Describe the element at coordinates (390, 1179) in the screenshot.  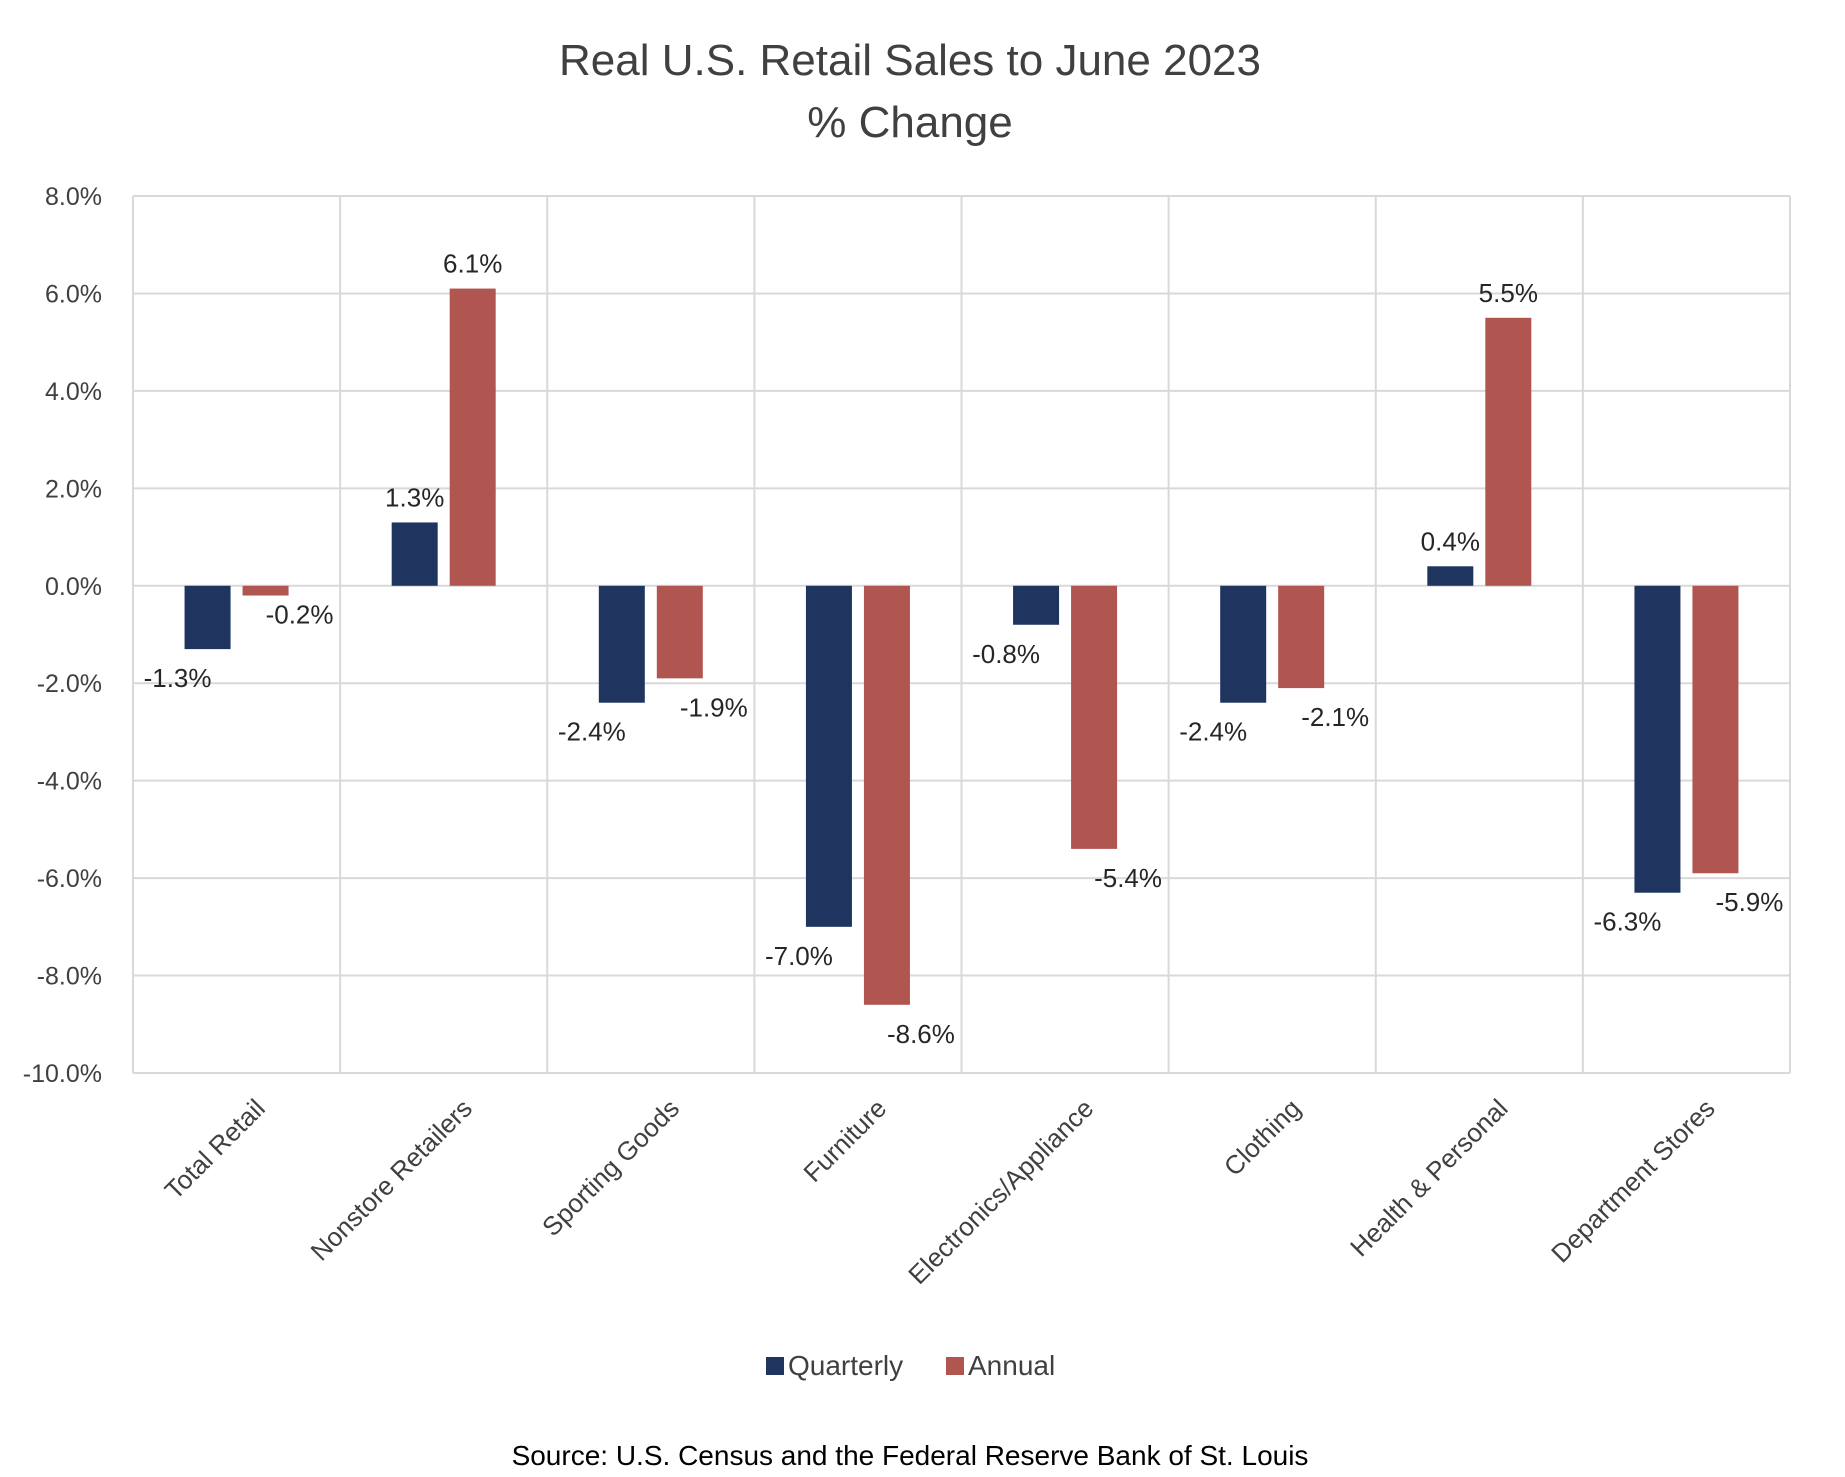
I see `category-label: Nonstore Retailers` at that location.